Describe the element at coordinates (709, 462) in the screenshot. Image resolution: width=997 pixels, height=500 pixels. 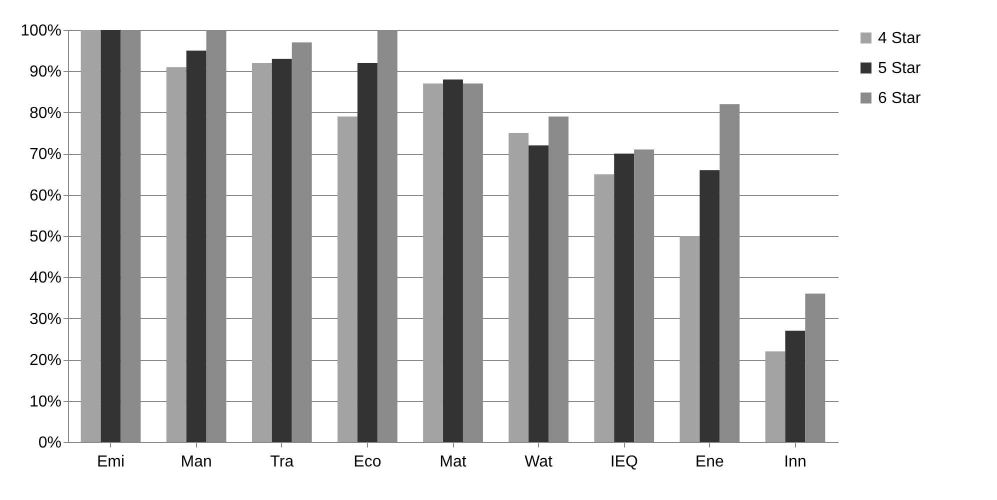
I see `x-tick-label: Ene` at that location.